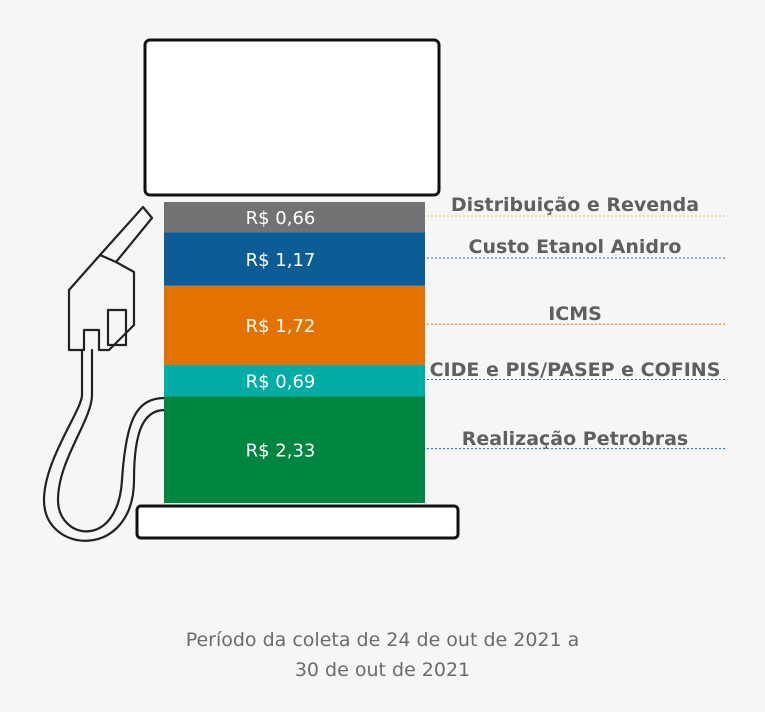 This screenshot has height=712, width=765. I want to click on category-label-cide-e-pis-pasep-e-cofins: CIDE e PIS/PASEP e COFINS, so click(575, 370).